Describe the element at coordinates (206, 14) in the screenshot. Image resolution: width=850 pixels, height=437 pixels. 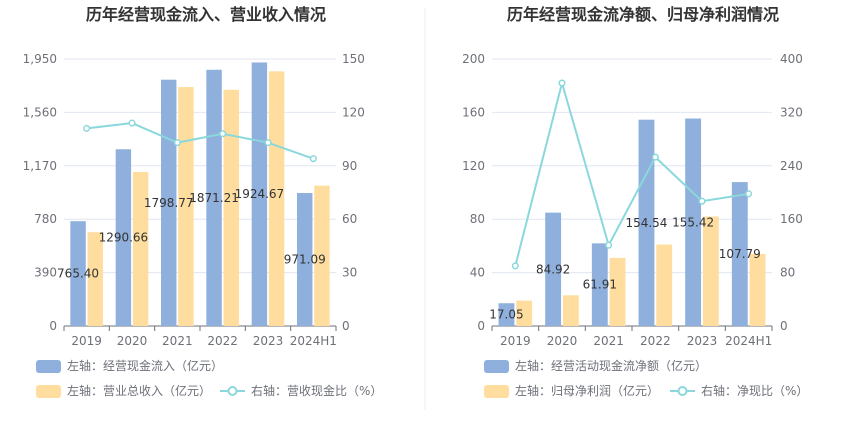
I see `chart-title: 历年经营现金流入、营业收入情况` at that location.